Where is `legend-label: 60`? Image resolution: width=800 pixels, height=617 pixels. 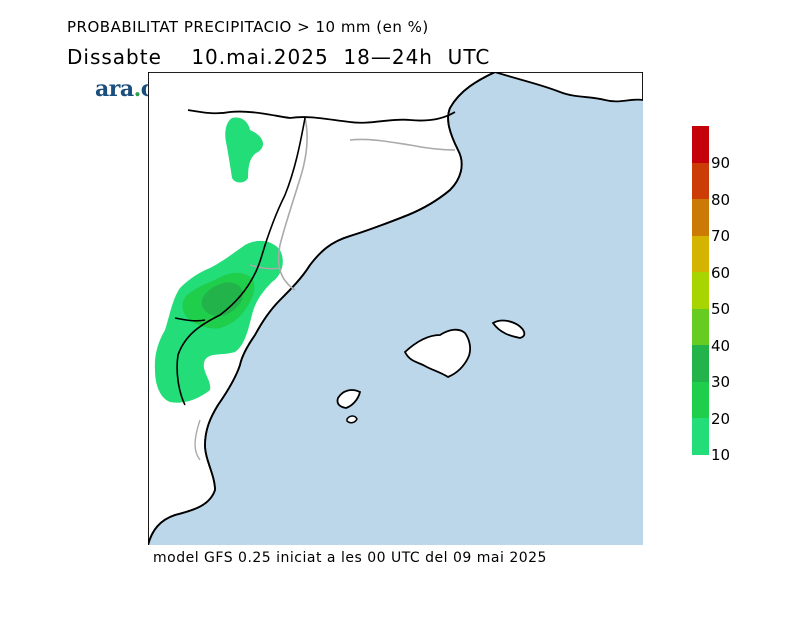
legend-label: 60 is located at coordinates (721, 272).